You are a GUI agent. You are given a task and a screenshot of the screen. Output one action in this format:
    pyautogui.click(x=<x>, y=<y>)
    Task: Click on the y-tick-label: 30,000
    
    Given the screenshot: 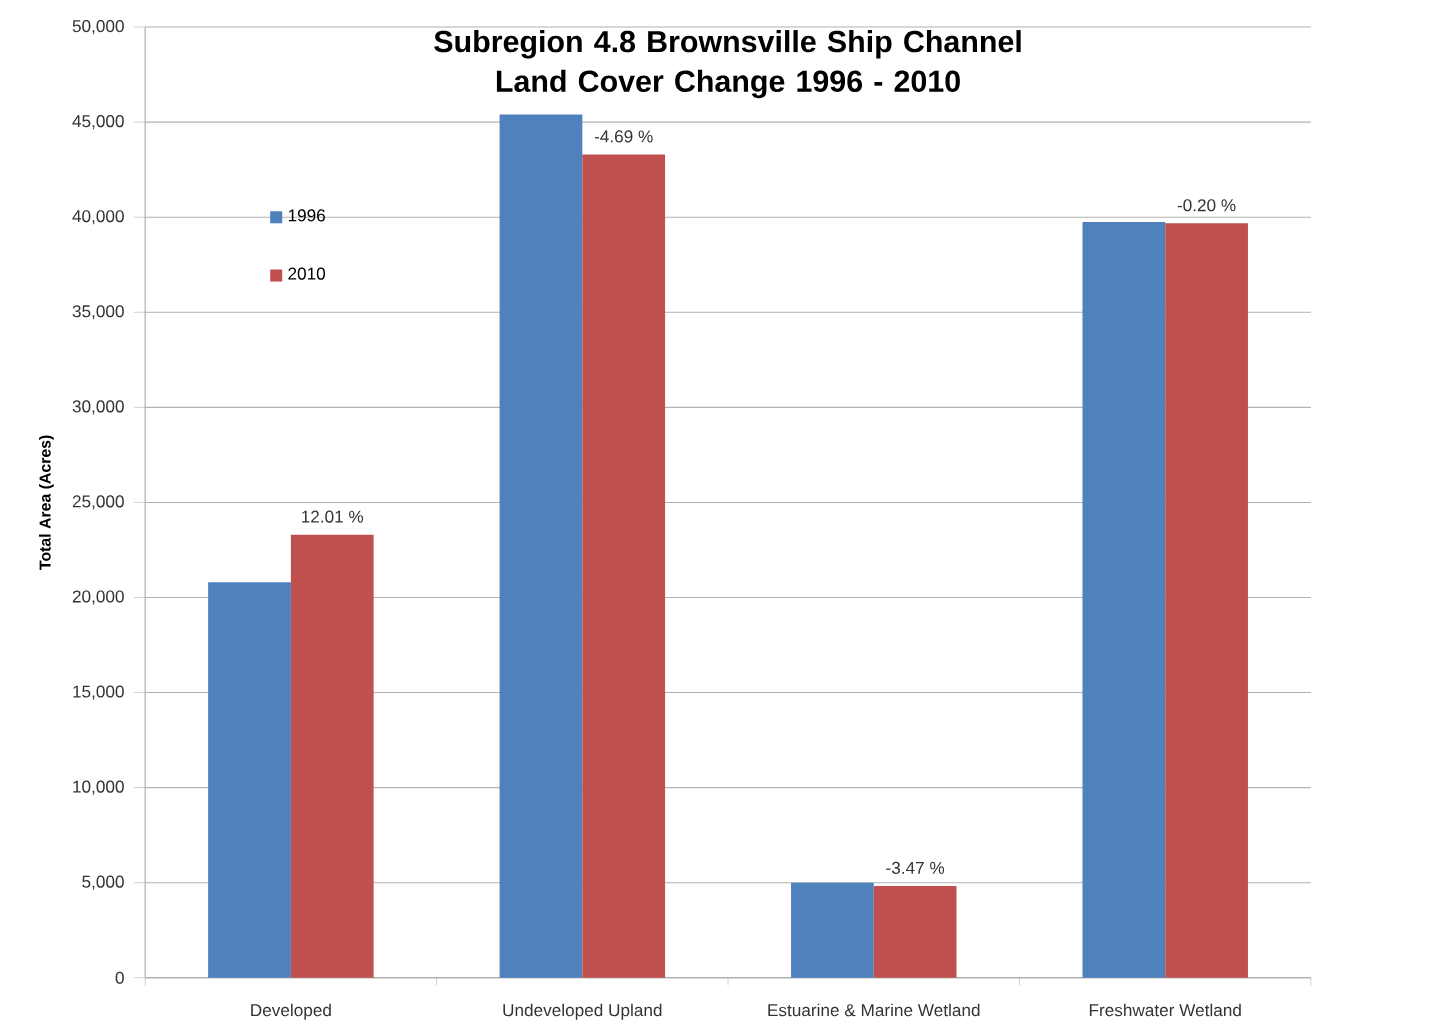 What is the action you would take?
    pyautogui.click(x=98, y=407)
    